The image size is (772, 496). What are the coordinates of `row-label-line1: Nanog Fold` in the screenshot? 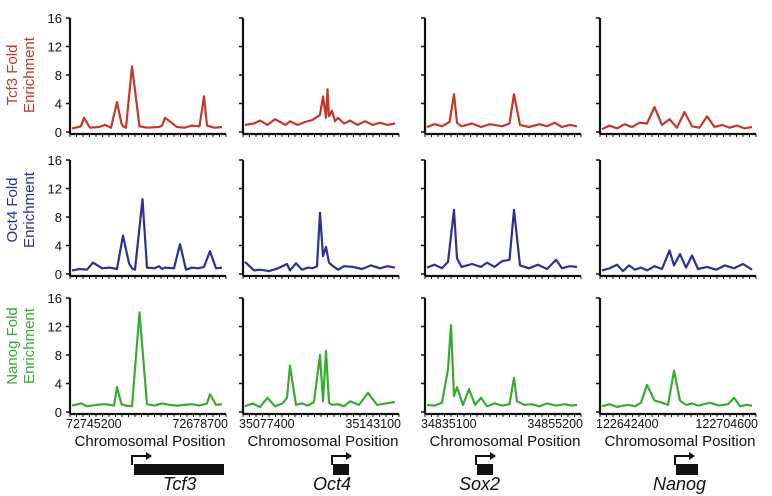 It's located at (12, 346).